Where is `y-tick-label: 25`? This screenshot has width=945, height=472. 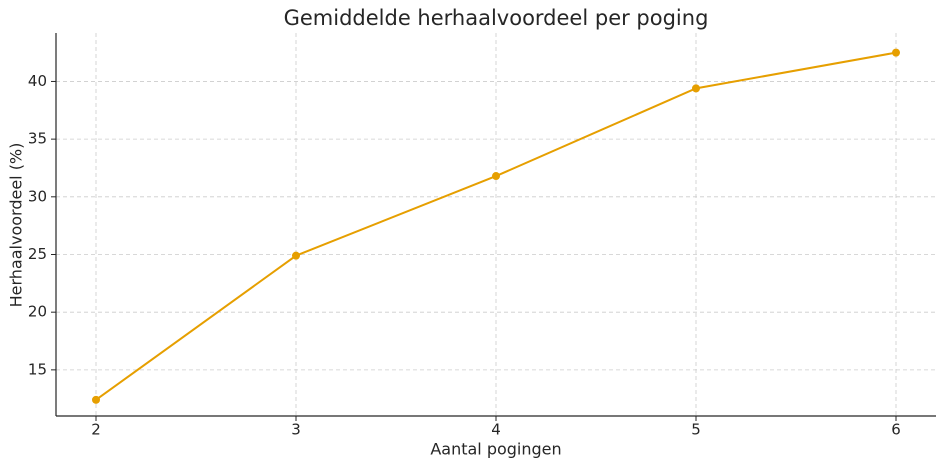 y-tick-label: 25 is located at coordinates (37, 254).